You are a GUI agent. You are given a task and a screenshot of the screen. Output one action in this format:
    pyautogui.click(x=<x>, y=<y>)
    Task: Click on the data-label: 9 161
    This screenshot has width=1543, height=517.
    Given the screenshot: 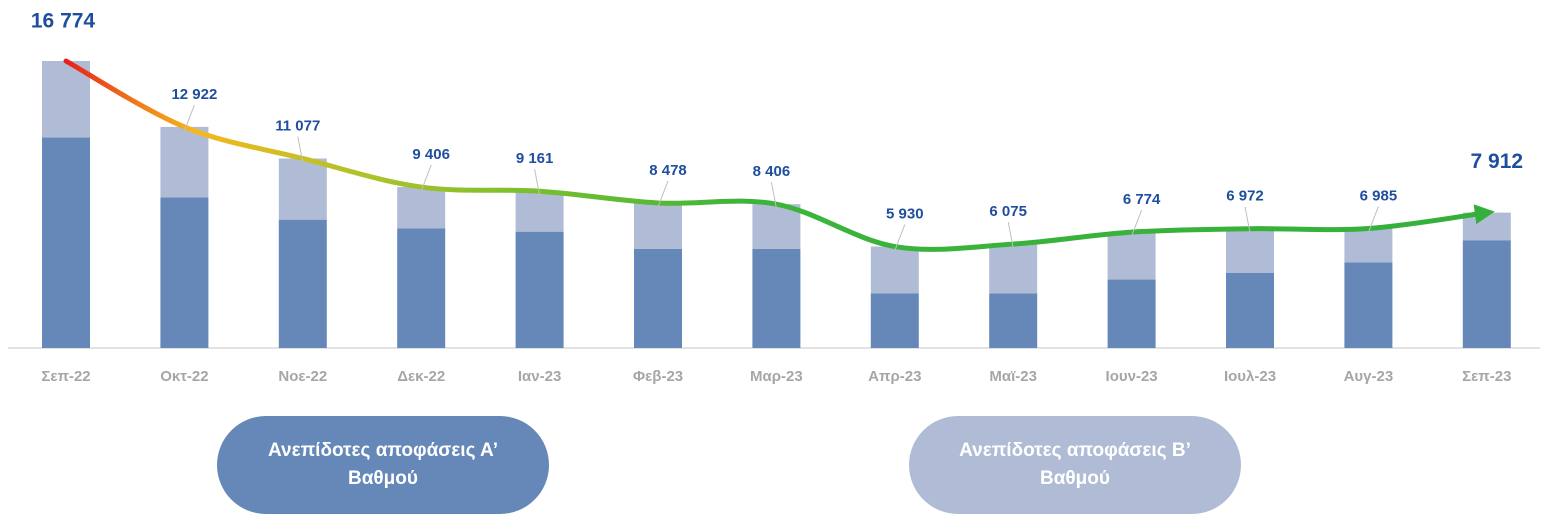 What is the action you would take?
    pyautogui.click(x=535, y=158)
    